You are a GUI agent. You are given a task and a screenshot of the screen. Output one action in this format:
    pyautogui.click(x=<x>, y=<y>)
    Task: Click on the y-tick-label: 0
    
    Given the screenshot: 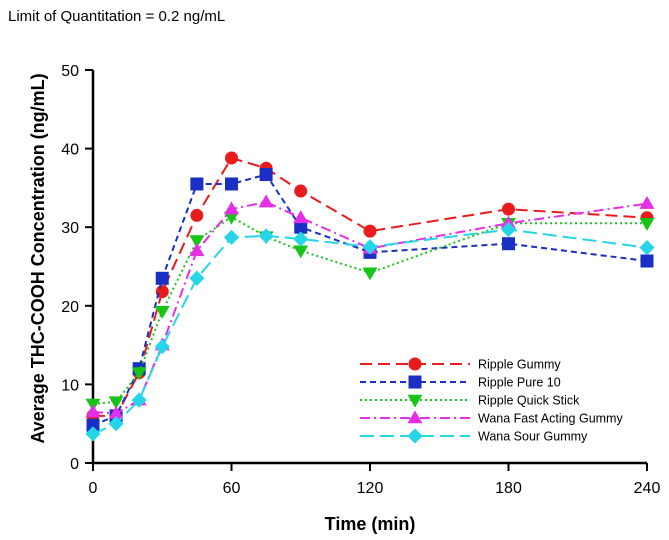 What is the action you would take?
    pyautogui.click(x=74, y=464)
    